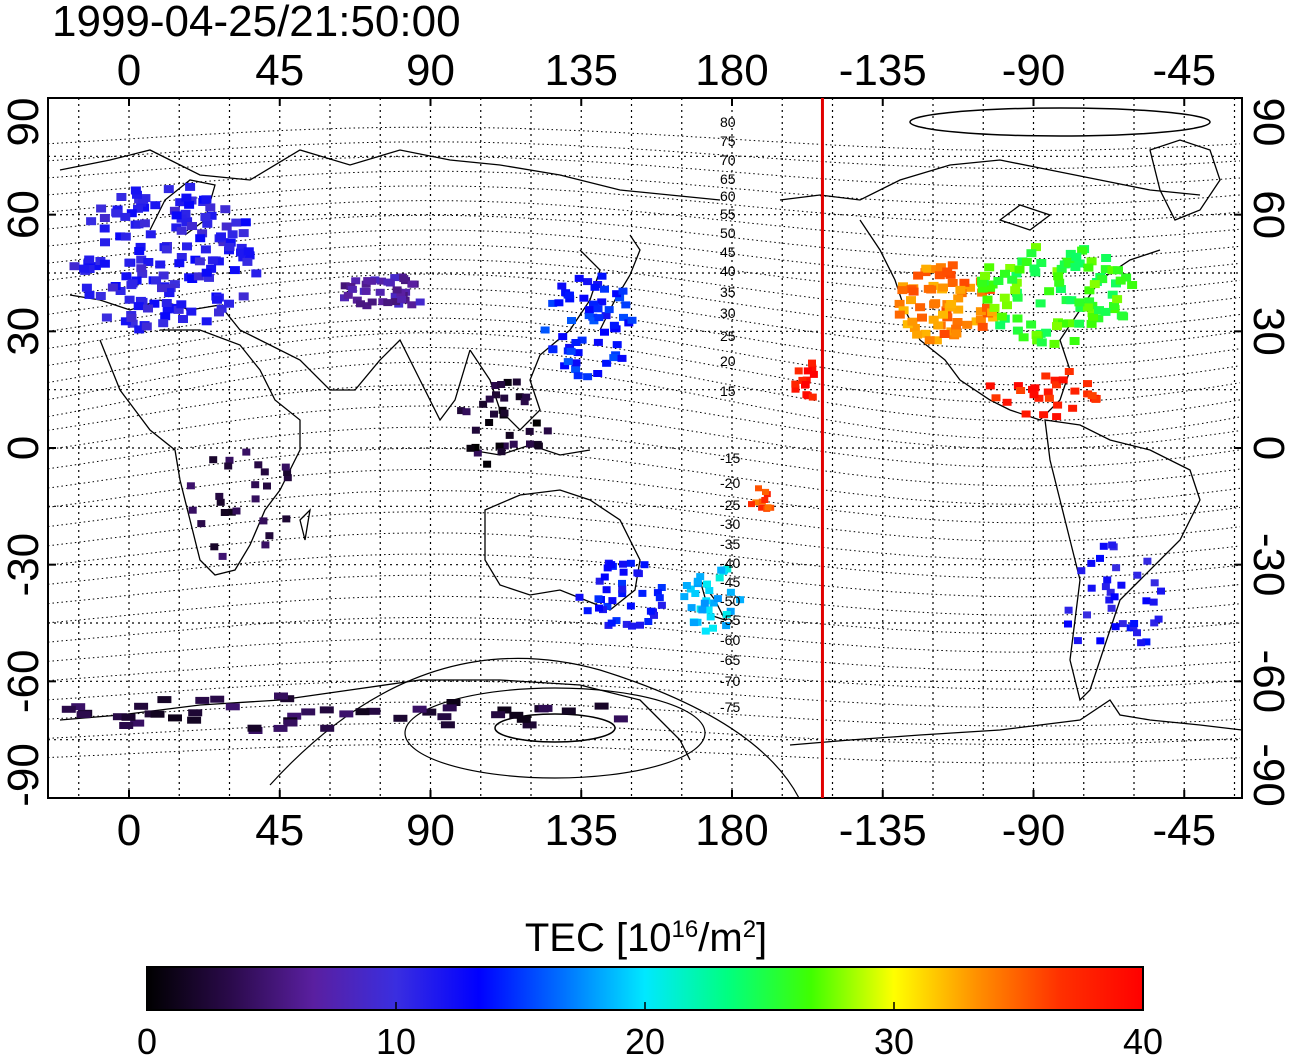 This screenshot has height=1057, width=1292. What do you see at coordinates (1034, 830) in the screenshot?
I see `lon-label-bottom: -90` at bounding box center [1034, 830].